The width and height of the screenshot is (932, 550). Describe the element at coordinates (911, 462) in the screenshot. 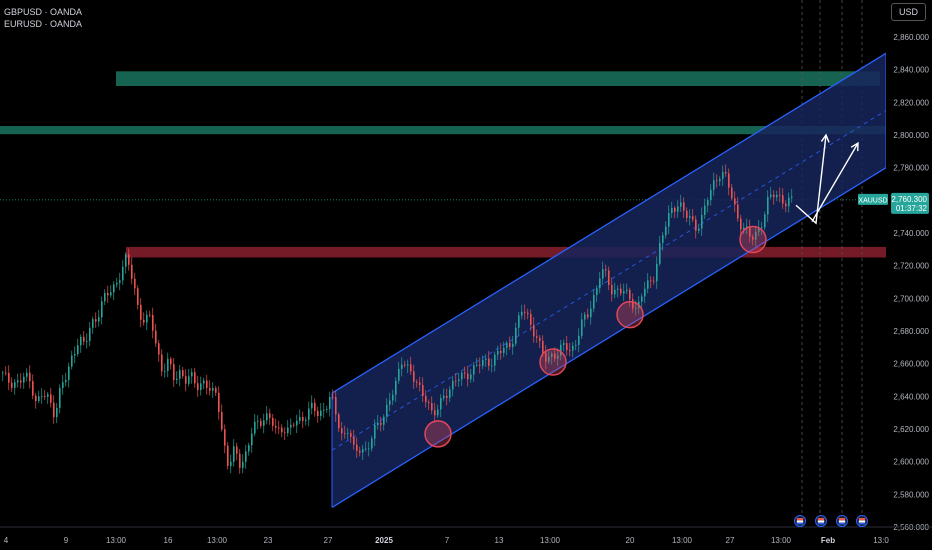

I see `y-tick-label: 2,600.000` at that location.